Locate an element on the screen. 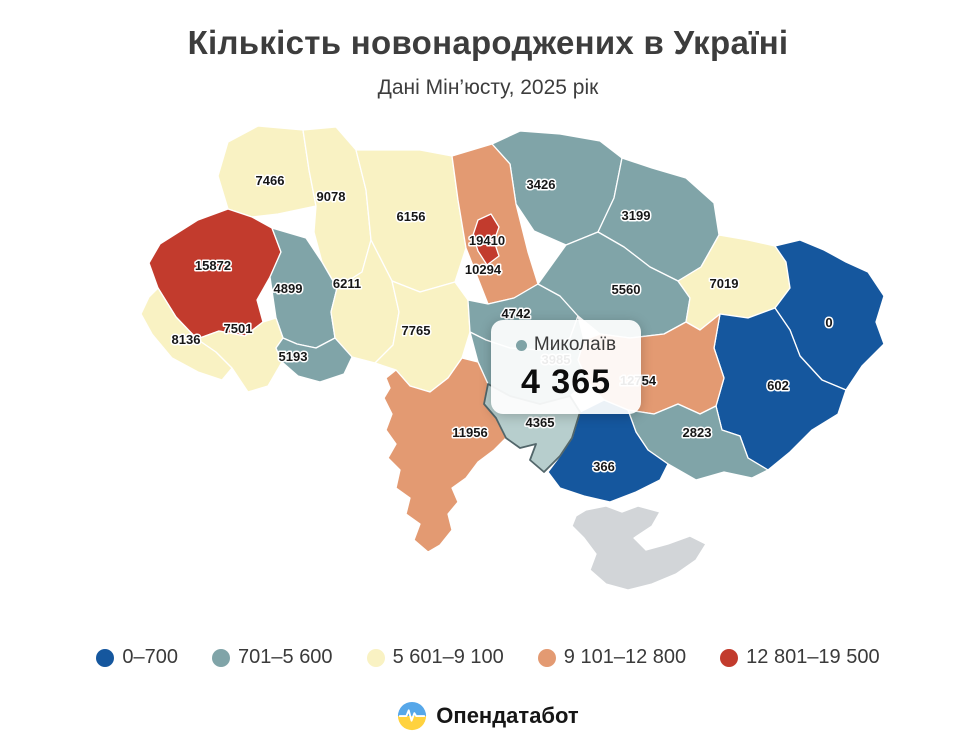  tooltip-region-dot-icon is located at coordinates (521, 345).